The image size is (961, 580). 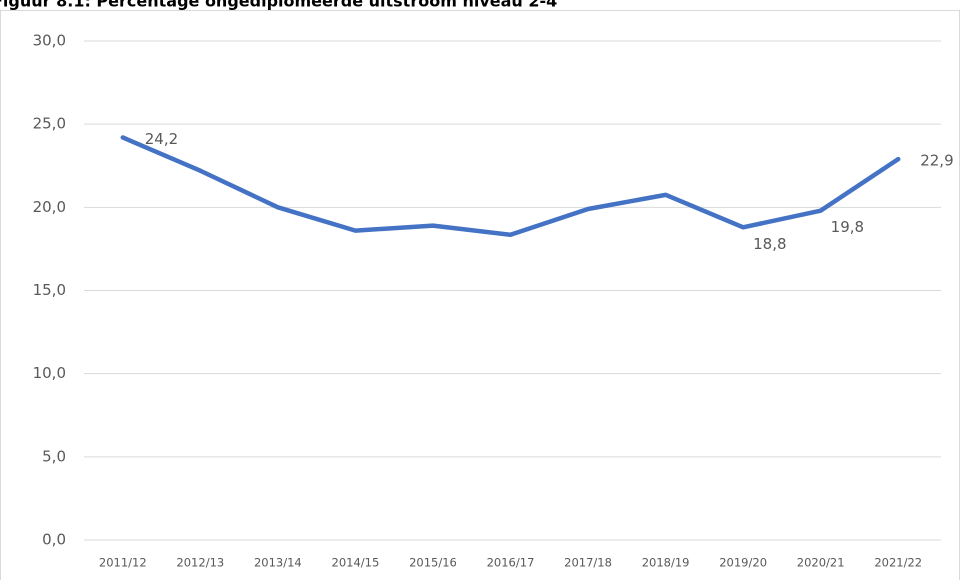 What do you see at coordinates (49, 207) in the screenshot?
I see `y-tick-label: 20,0` at bounding box center [49, 207].